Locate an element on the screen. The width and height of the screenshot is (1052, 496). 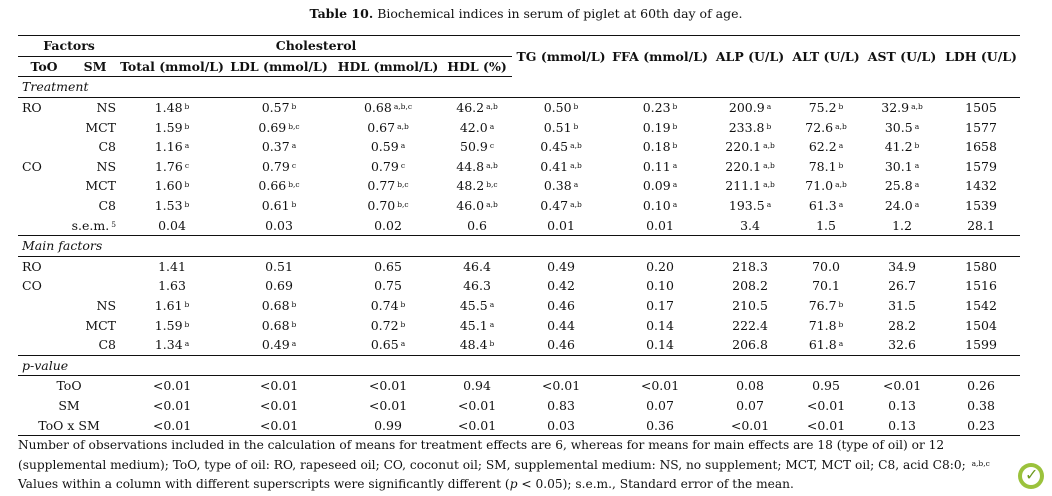
value-cell: 32.9 a,b is located at coordinates (902, 107).